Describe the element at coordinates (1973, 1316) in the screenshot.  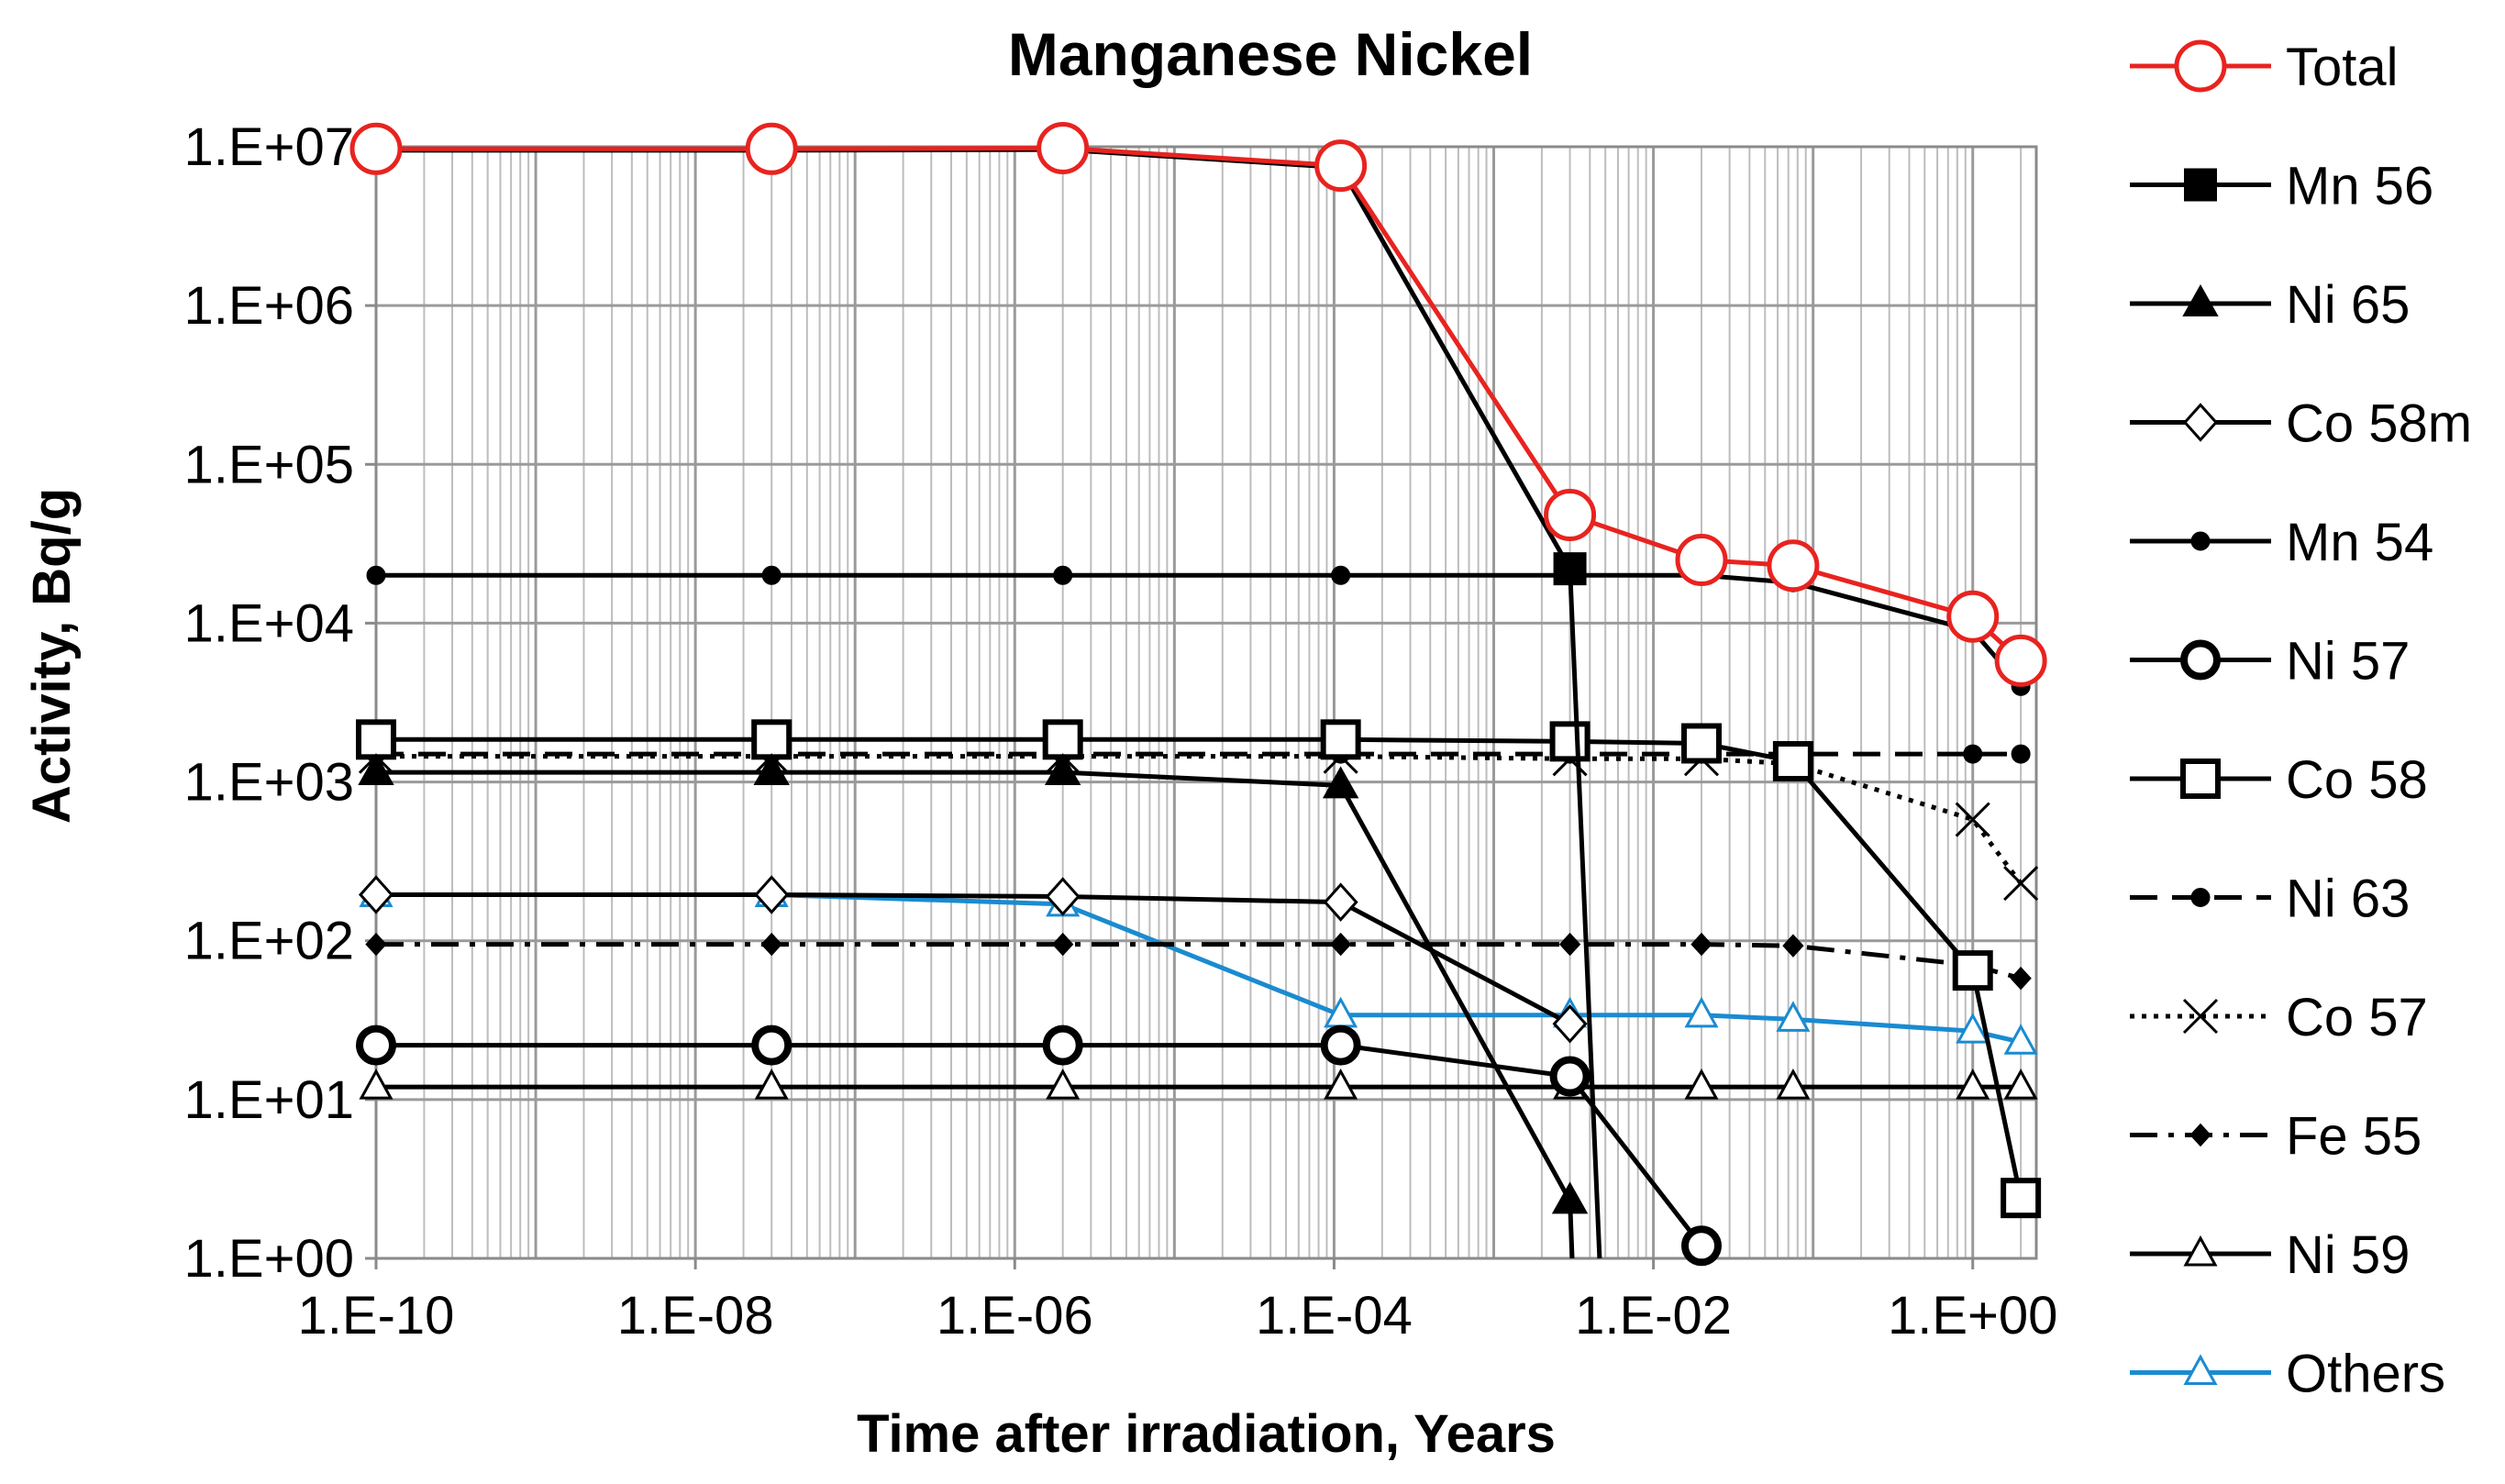
I see `x-tick-label: 1.E+00` at that location.